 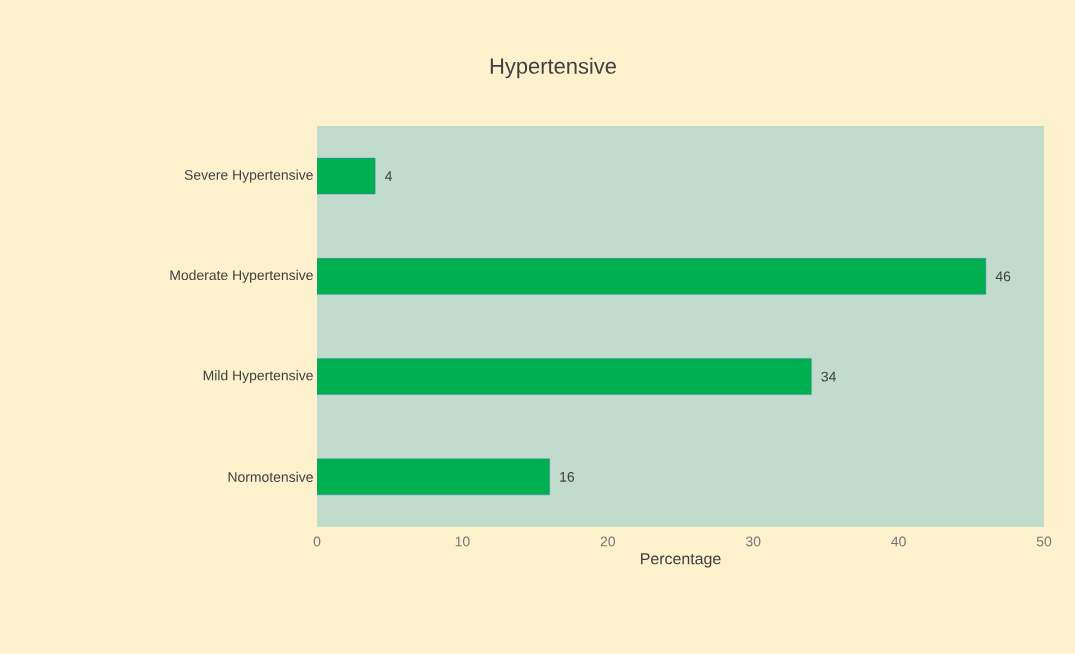 What do you see at coordinates (317, 541) in the screenshot?
I see `x-tick-label: 0` at bounding box center [317, 541].